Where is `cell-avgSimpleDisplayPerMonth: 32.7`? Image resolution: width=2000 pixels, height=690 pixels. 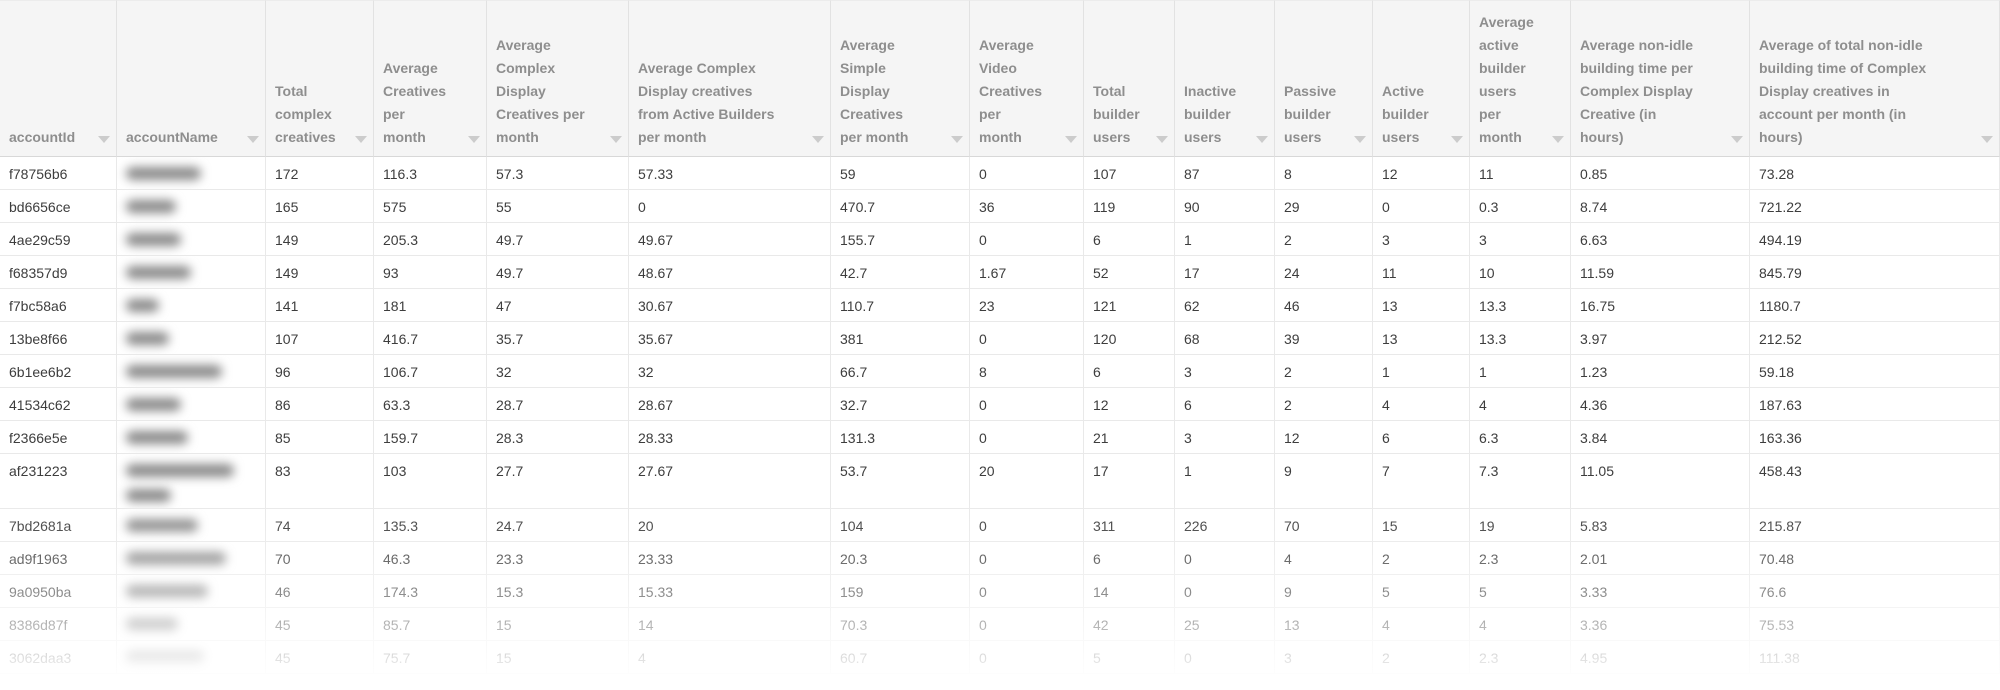 cell-avgSimpleDisplayPerMonth: 32.7 is located at coordinates (900, 404).